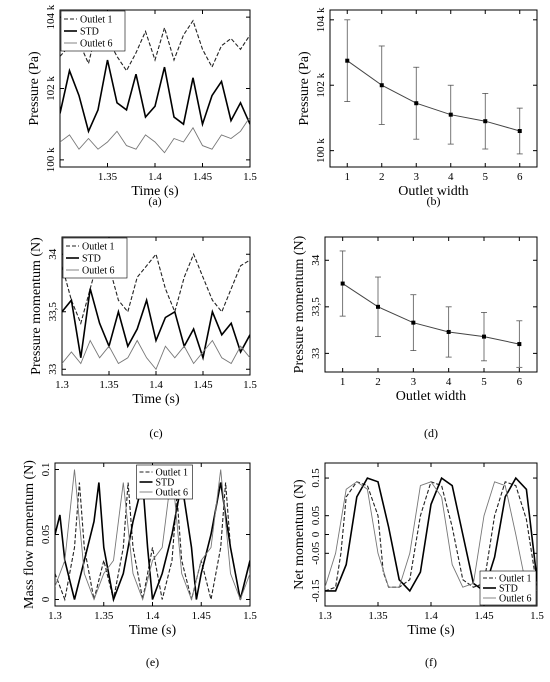  Describe the element at coordinates (53, 254) in the screenshot. I see `y-tick-label: 34` at that location.